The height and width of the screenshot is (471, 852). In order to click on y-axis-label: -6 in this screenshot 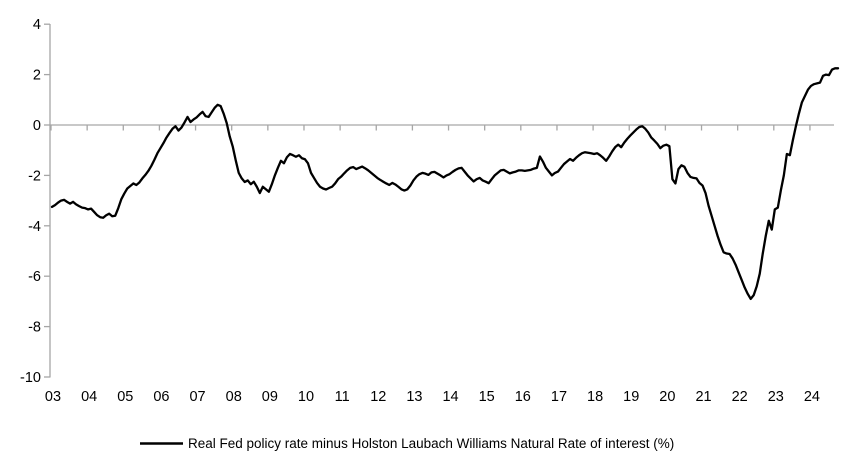, I will do `click(34, 277)`.